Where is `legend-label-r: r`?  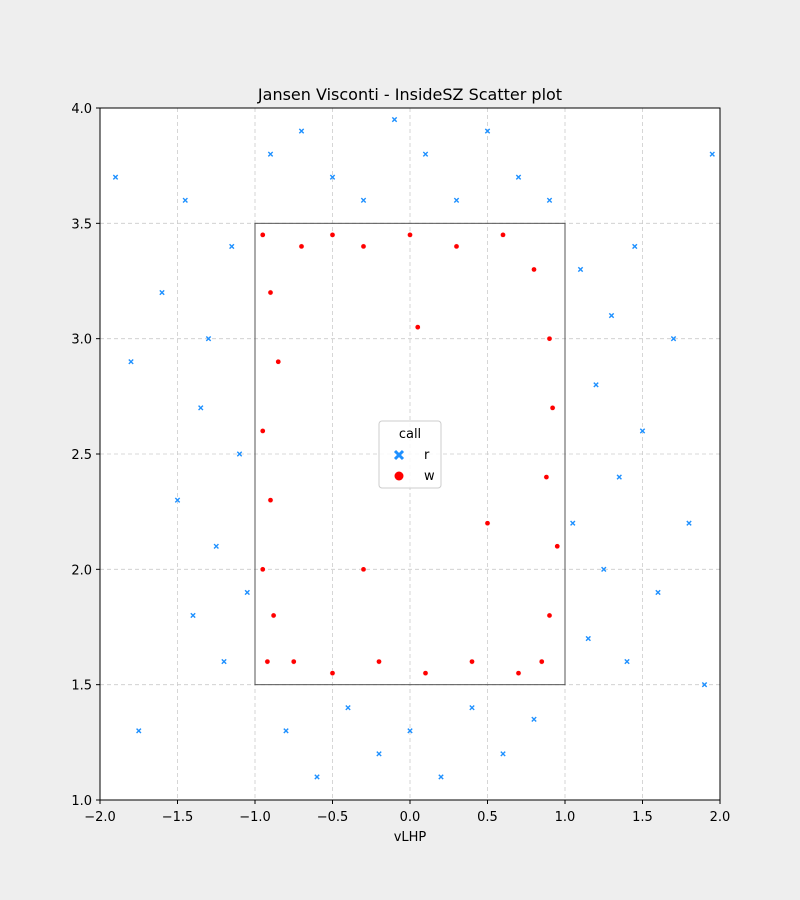 legend-label-r: r is located at coordinates (427, 455).